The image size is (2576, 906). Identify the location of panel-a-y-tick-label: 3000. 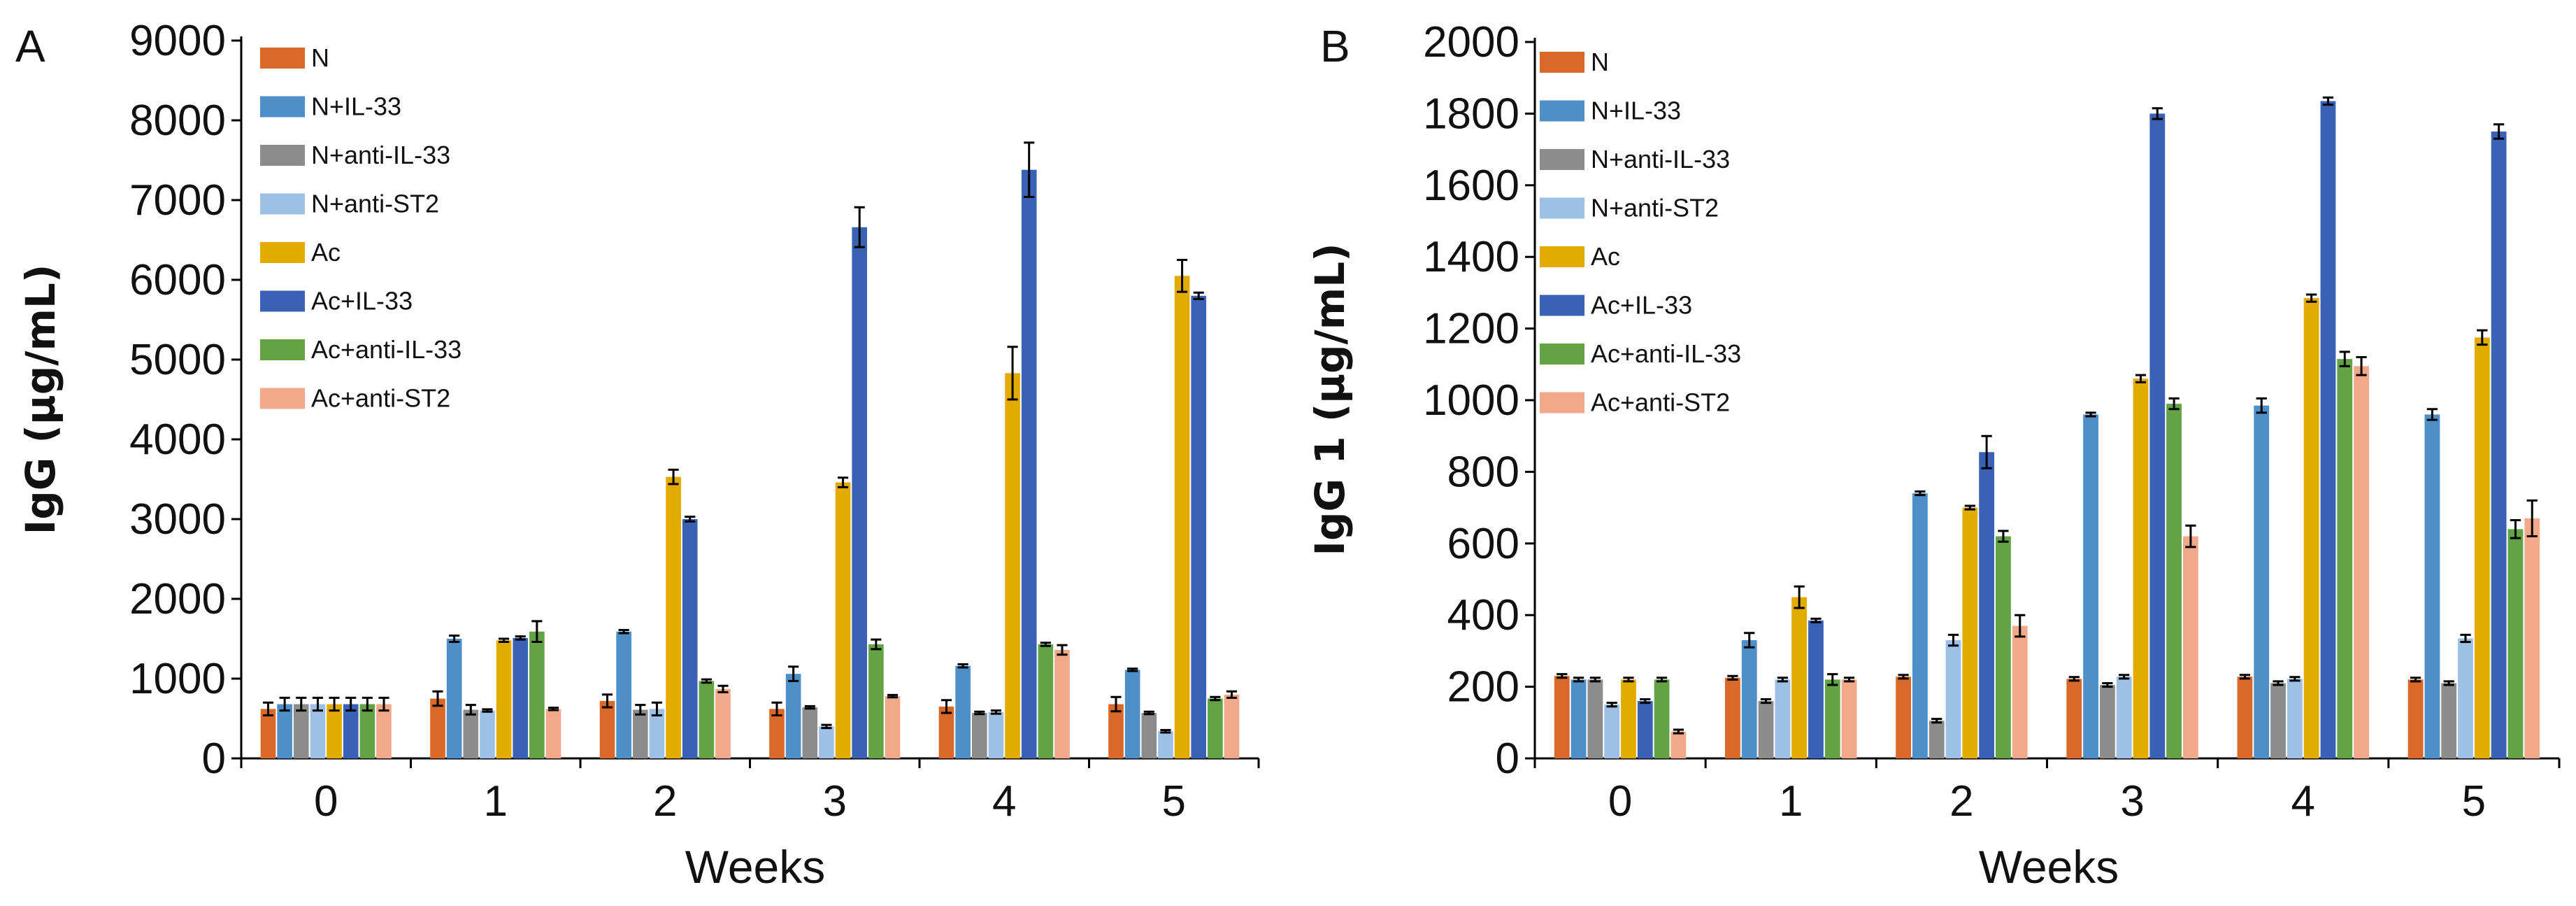
(177, 520).